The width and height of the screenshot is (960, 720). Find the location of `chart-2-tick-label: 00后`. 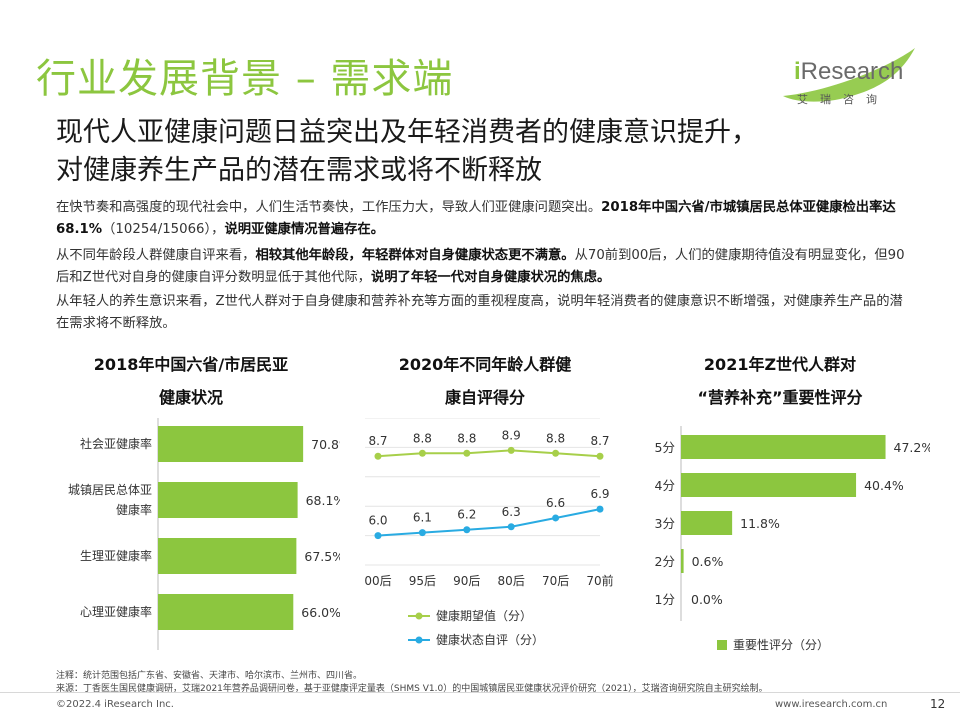

chart-2-tick-label: 00后 is located at coordinates (377, 581).